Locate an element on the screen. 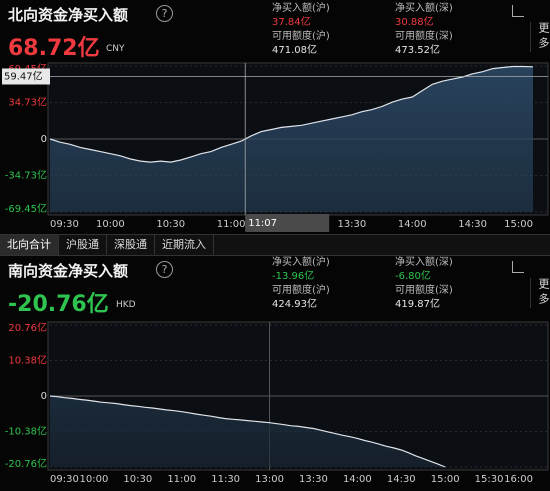 The image size is (550, 491). cursor-y-box is located at coordinates (26, 76).